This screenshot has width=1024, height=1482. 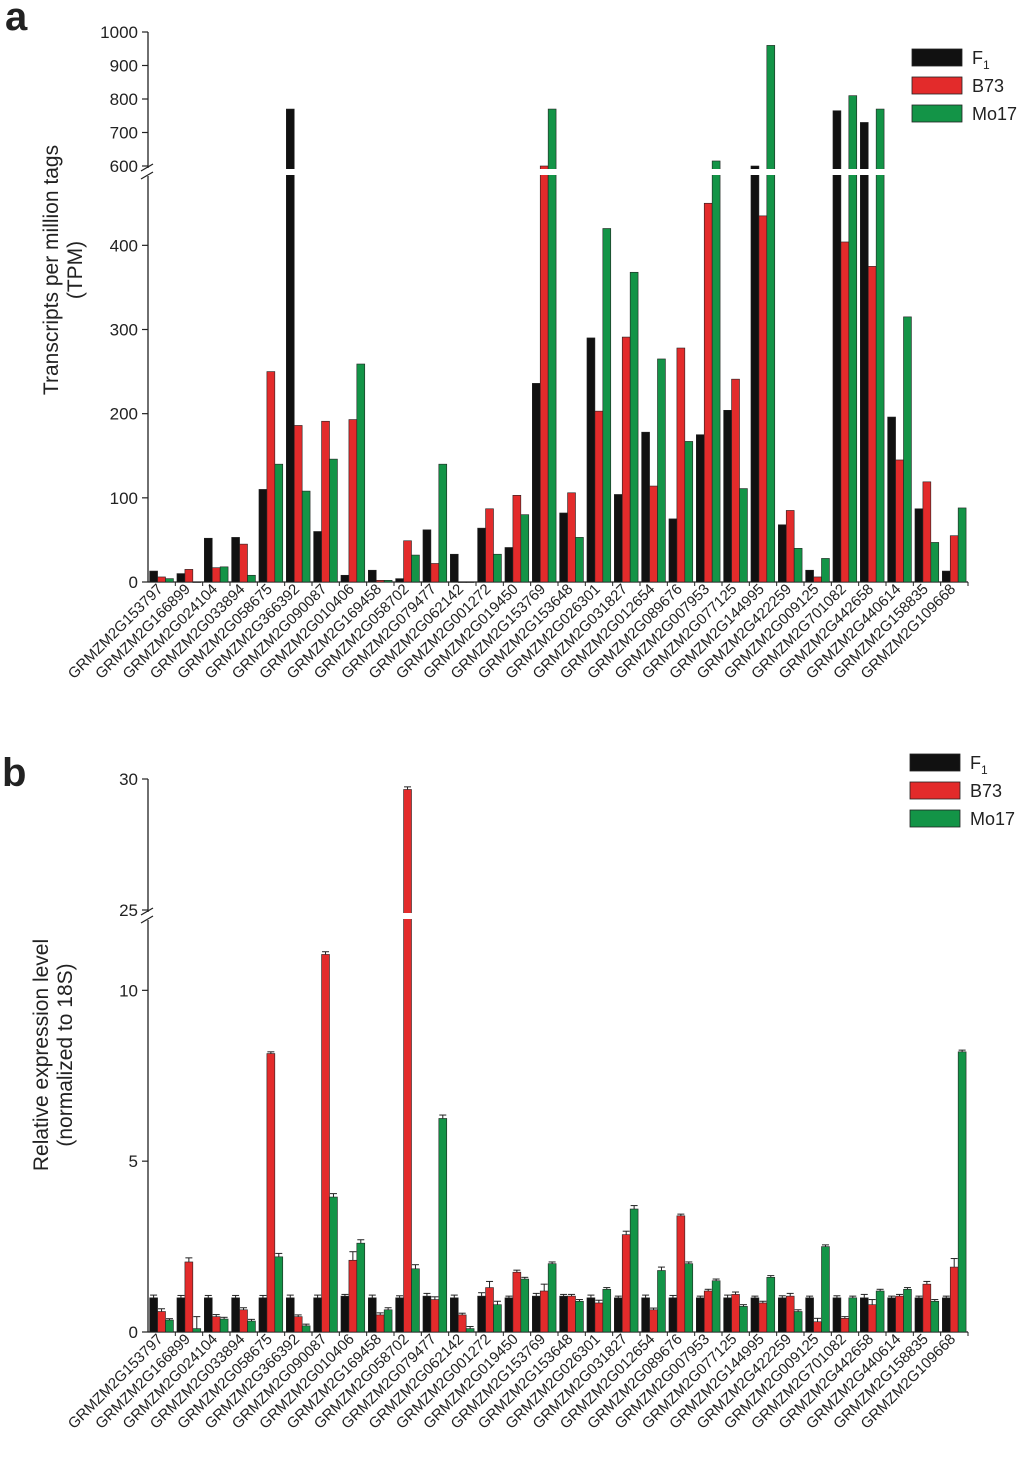 I want to click on bar-b73-grmzm2g366392, so click(x=298, y=504).